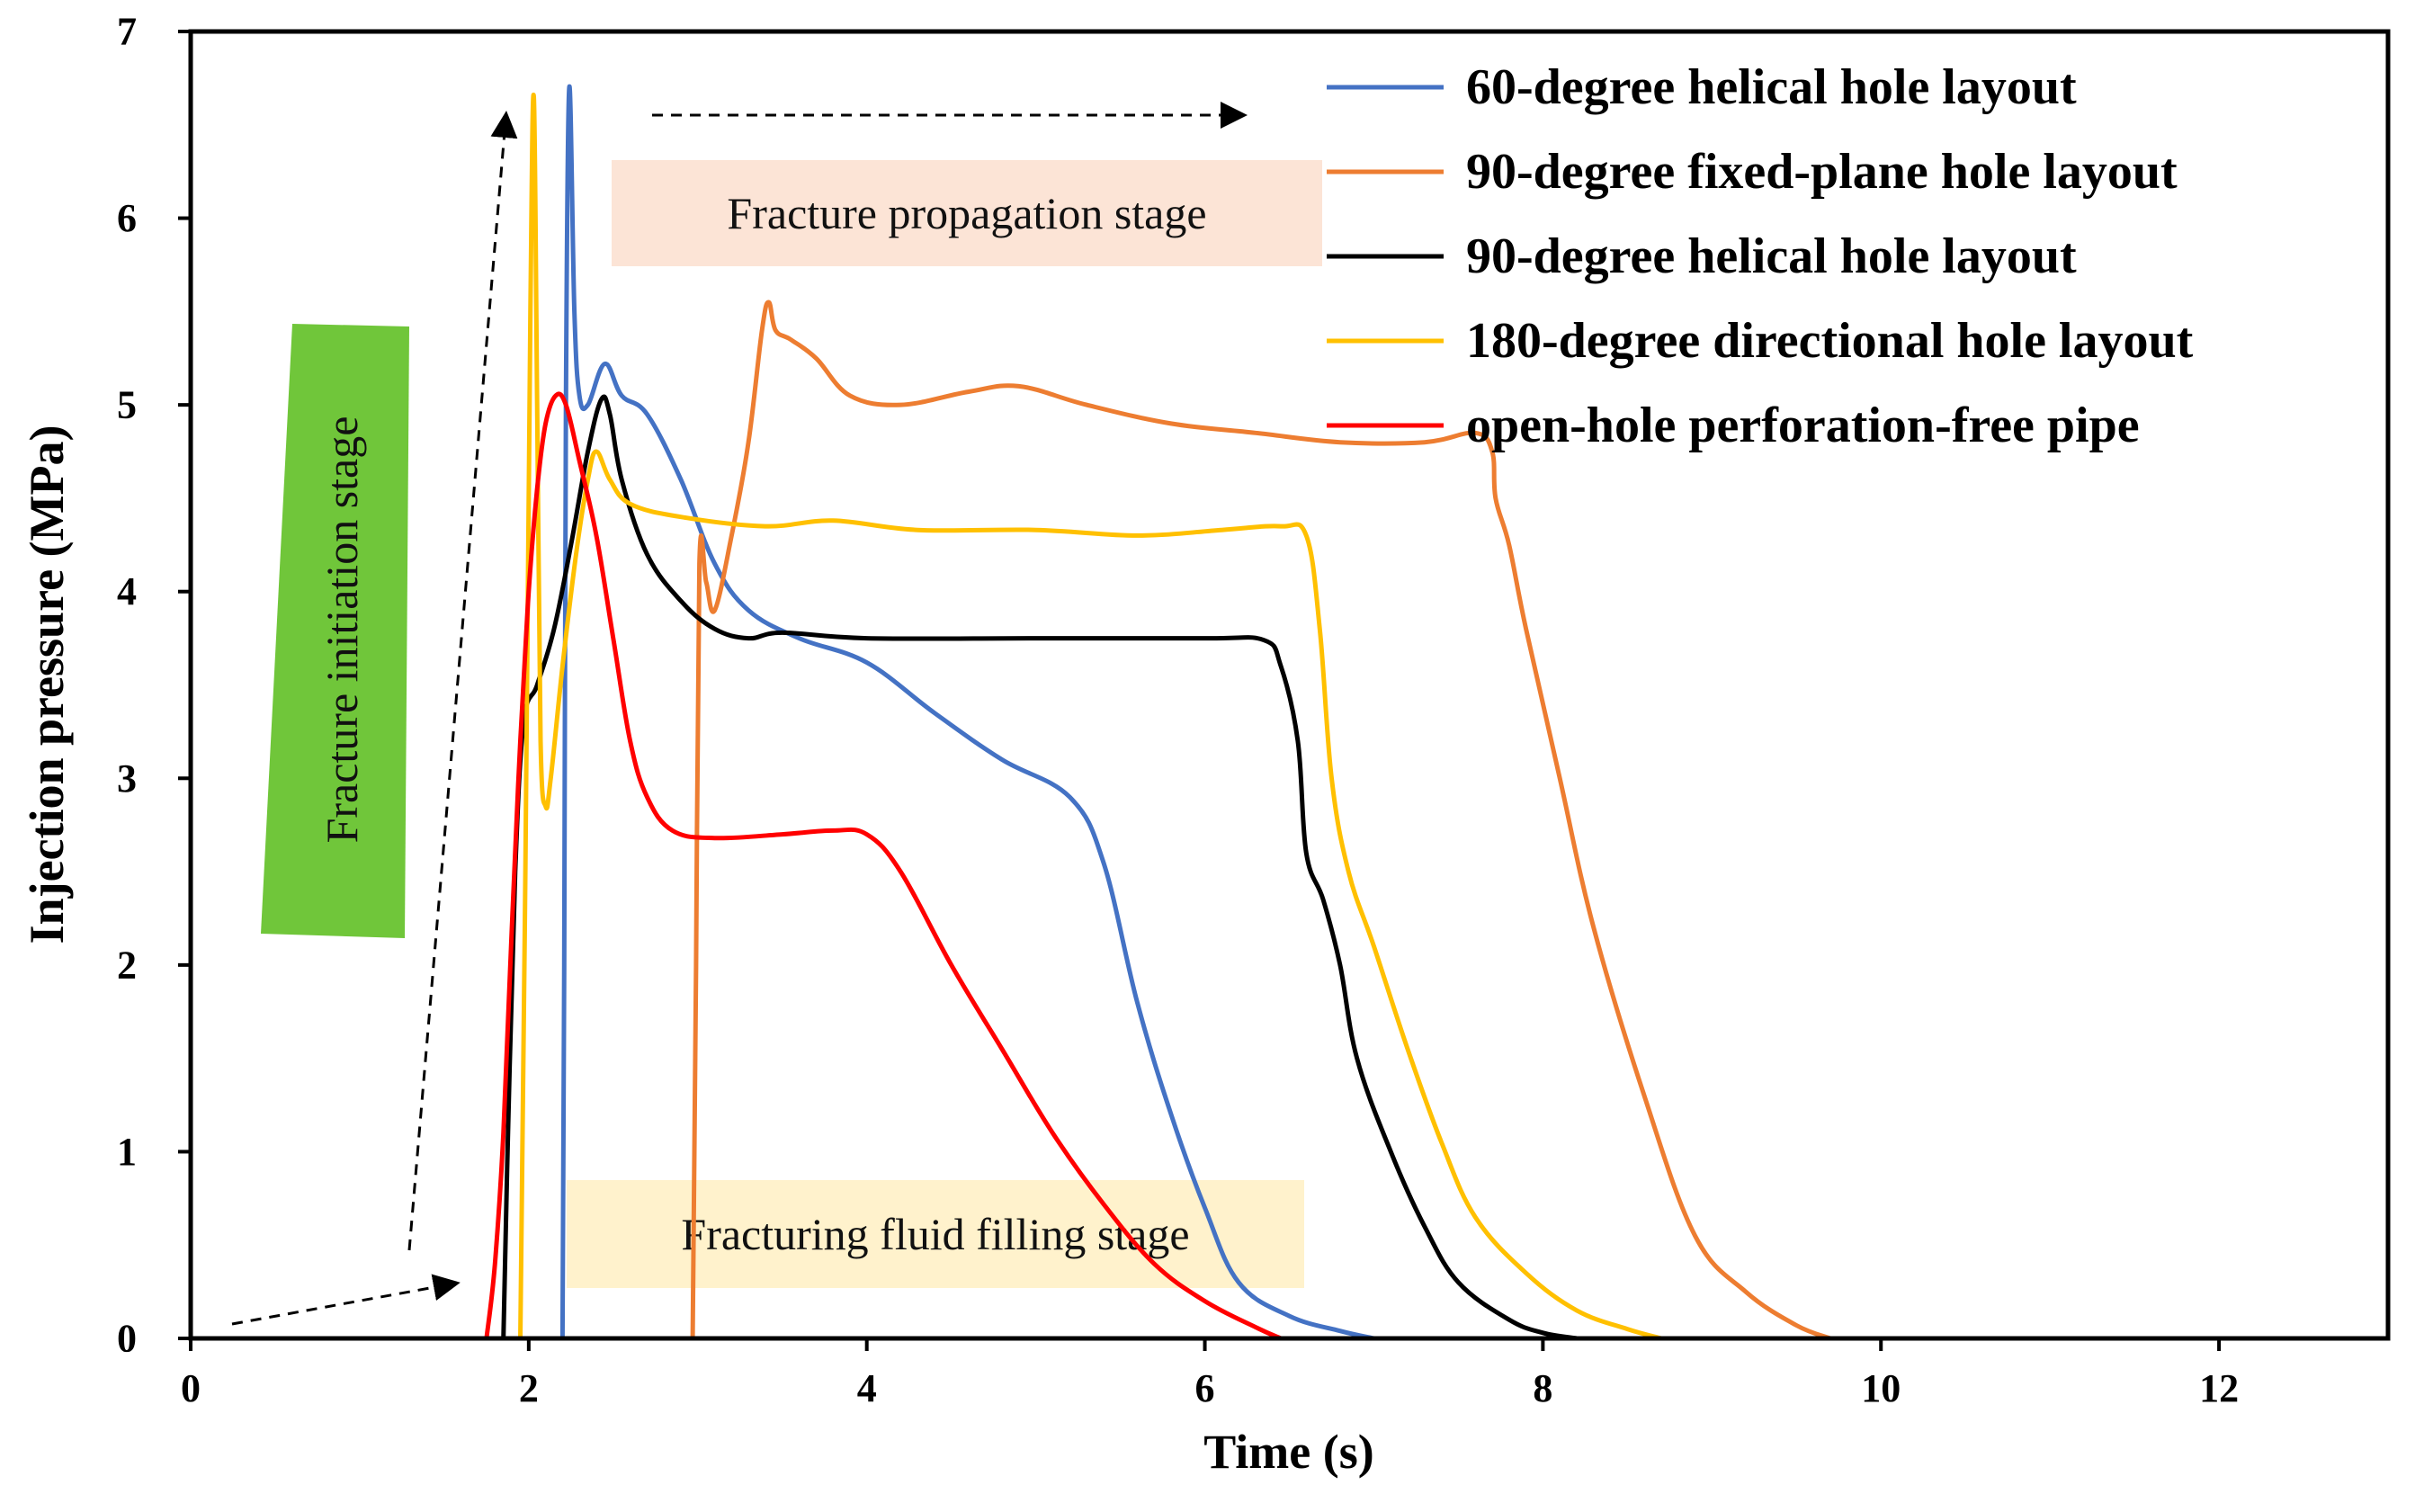 This screenshot has height=1512, width=2424. What do you see at coordinates (127, 778) in the screenshot?
I see `y-tick-label: 3` at bounding box center [127, 778].